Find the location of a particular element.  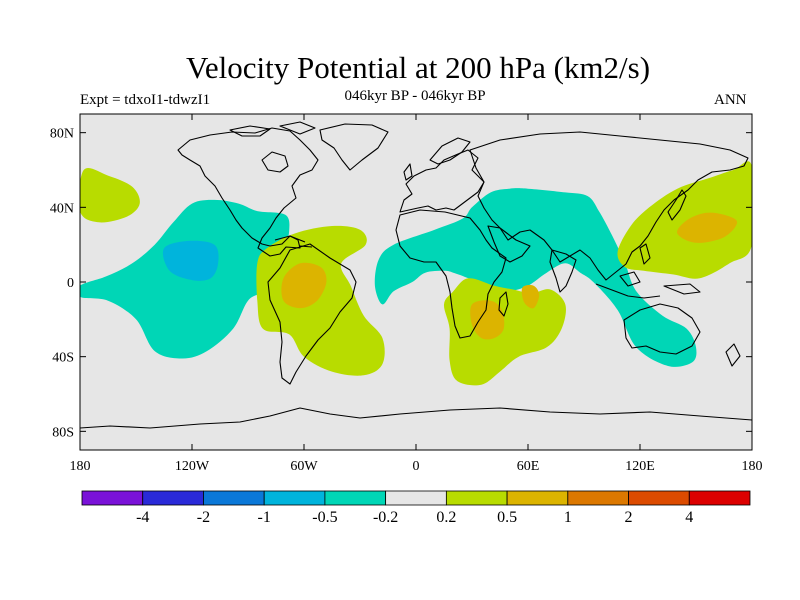

region-eurasia-indian-ocean-negative is located at coordinates (535, 277).